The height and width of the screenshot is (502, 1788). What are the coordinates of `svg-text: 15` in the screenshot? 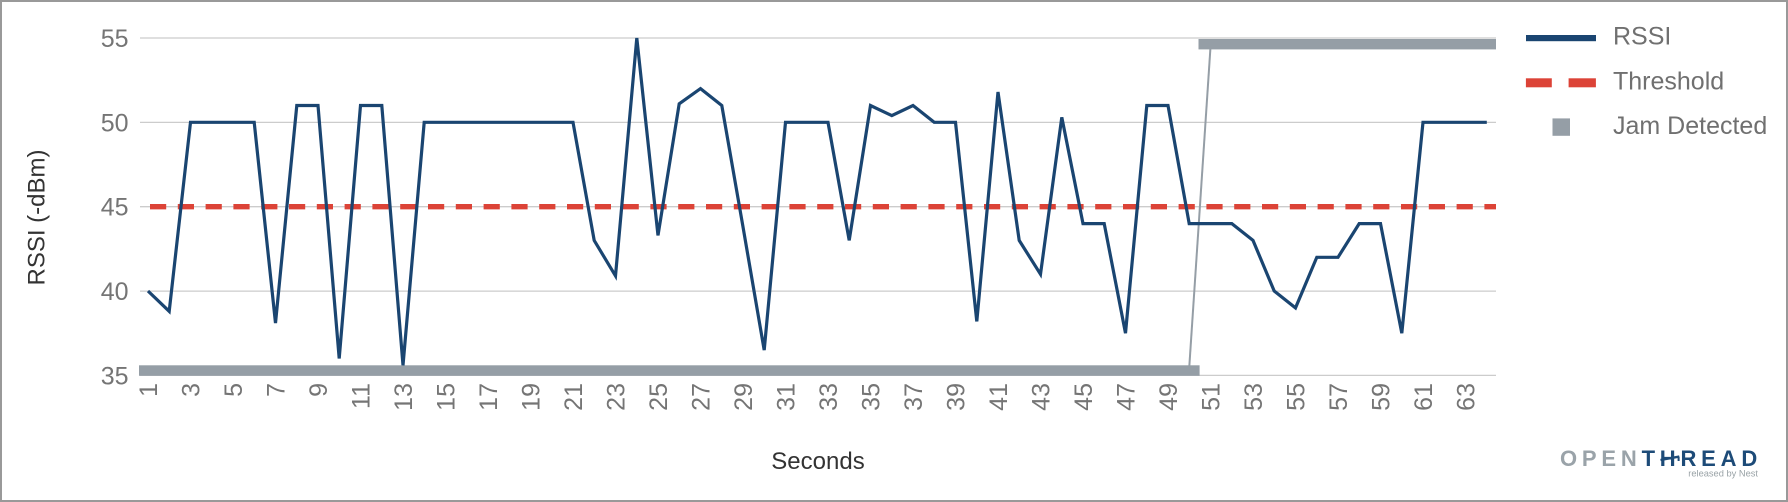 It's located at (447, 397).